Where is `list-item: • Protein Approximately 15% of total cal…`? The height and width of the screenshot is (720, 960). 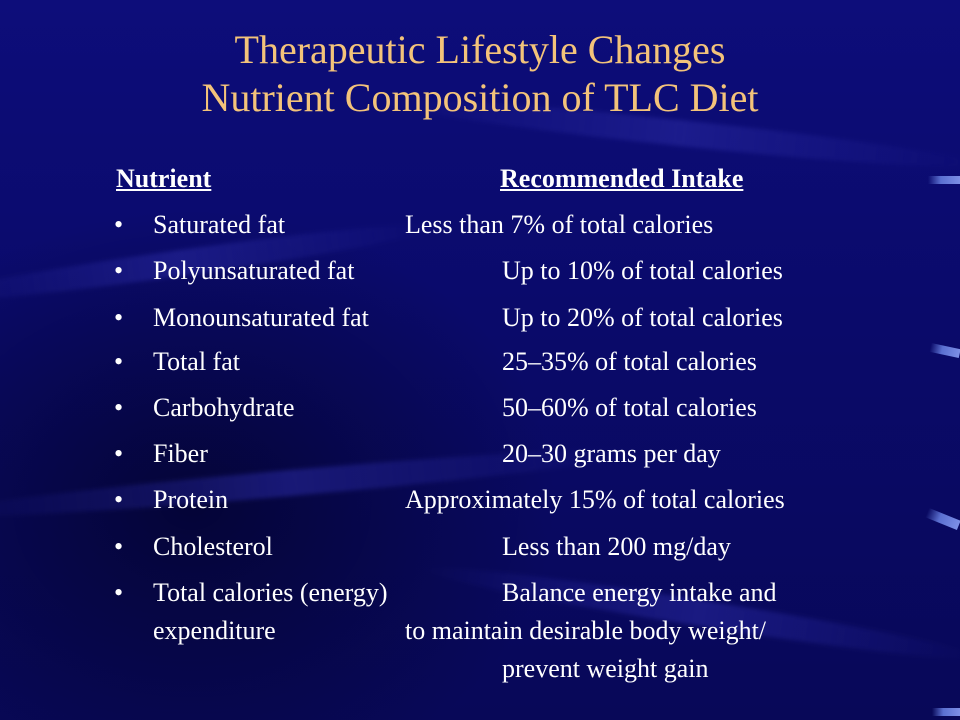
list-item: • Protein Approximately 15% of total cal… is located at coordinates (480, 500).